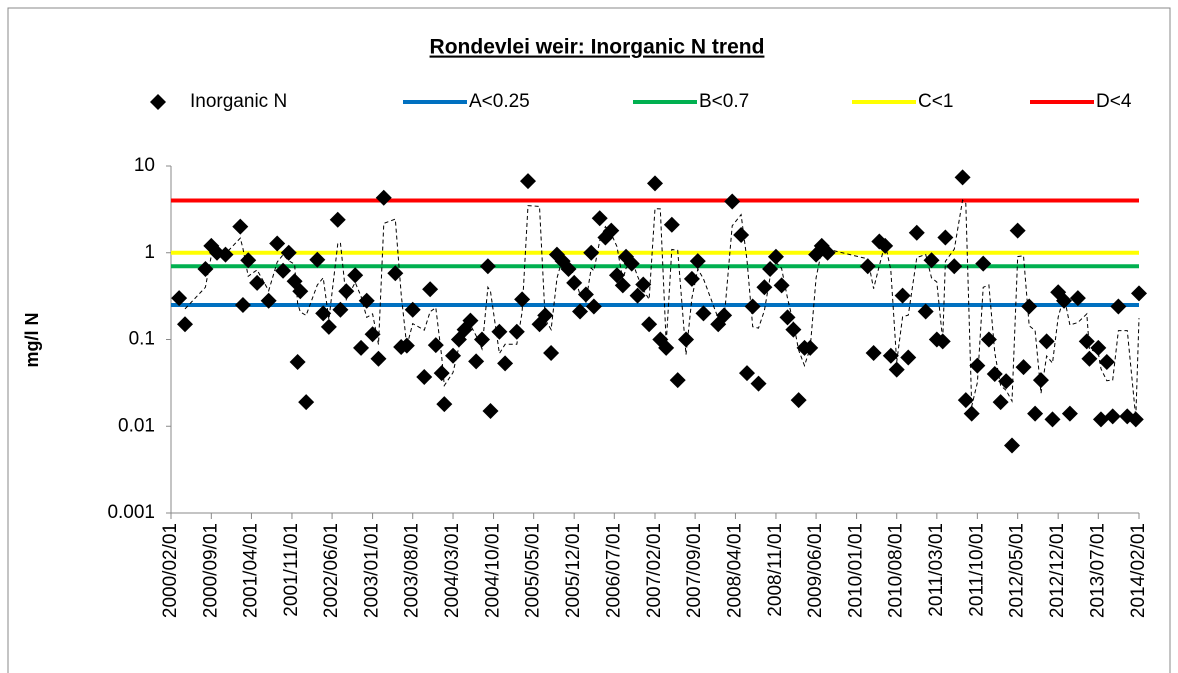 This screenshot has width=1178, height=673. What do you see at coordinates (1097, 570) in the screenshot?
I see `x-tick-label: 2013/07/01` at bounding box center [1097, 570].